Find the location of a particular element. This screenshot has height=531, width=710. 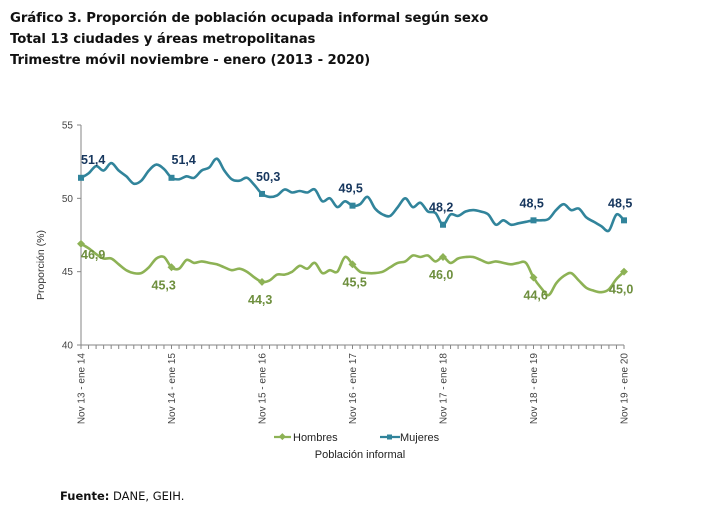

y-axis-title: Proporción (%) is located at coordinates (41, 265).